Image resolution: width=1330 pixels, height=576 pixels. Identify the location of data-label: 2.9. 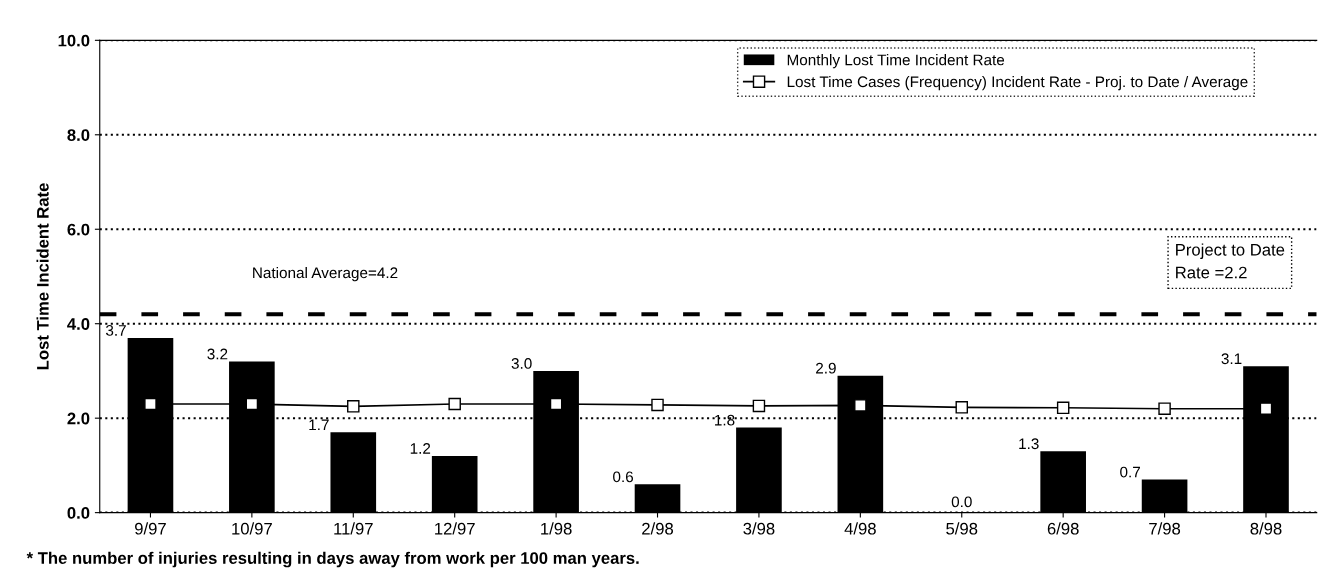
(826, 368).